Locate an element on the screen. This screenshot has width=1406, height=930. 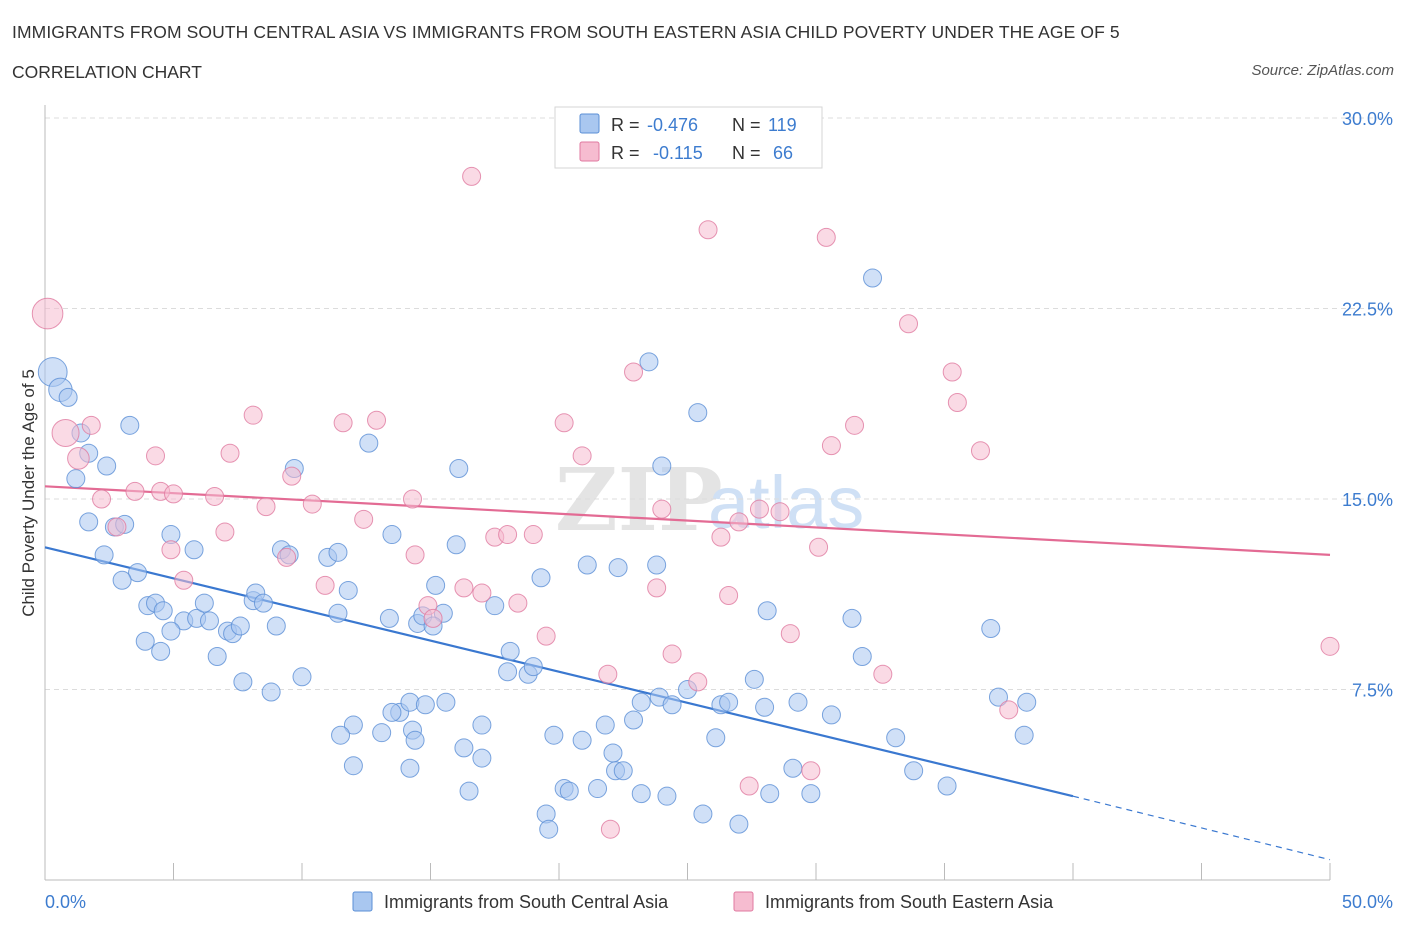
legend-swatch-blue is located at coordinates (589, 123).